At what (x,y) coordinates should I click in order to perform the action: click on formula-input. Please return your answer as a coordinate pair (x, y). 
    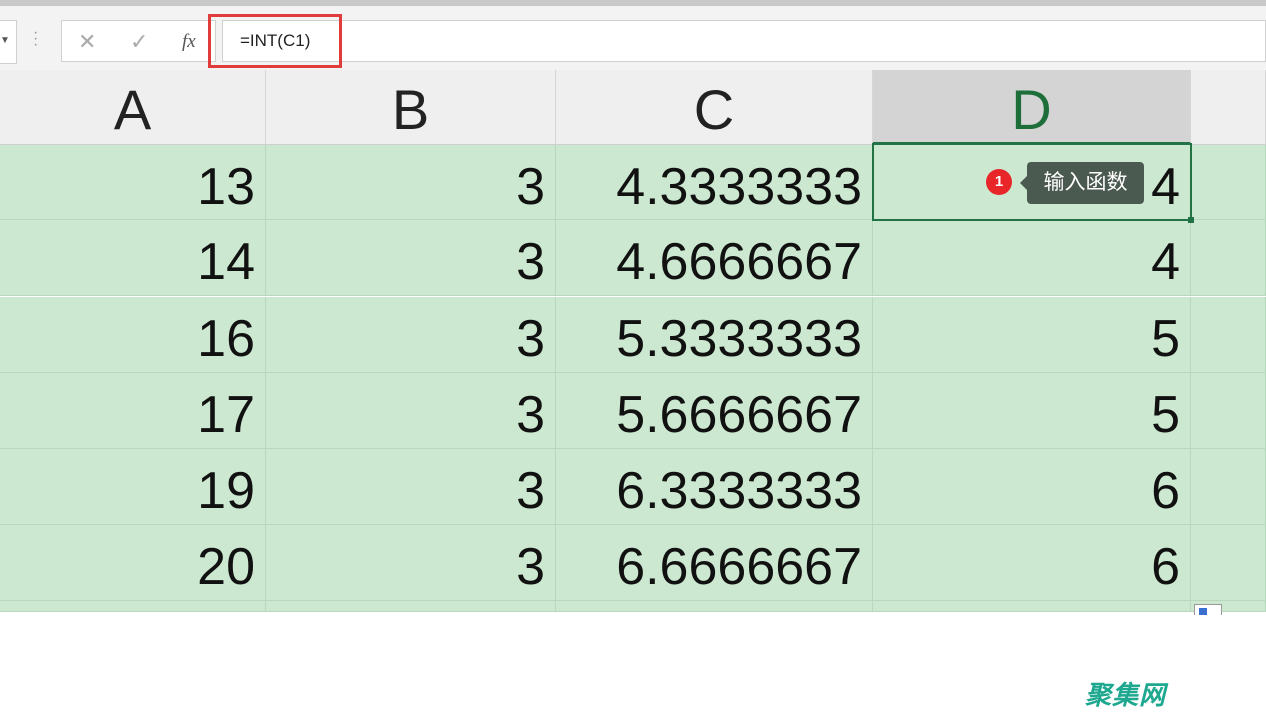
    Looking at the image, I should click on (744, 41).